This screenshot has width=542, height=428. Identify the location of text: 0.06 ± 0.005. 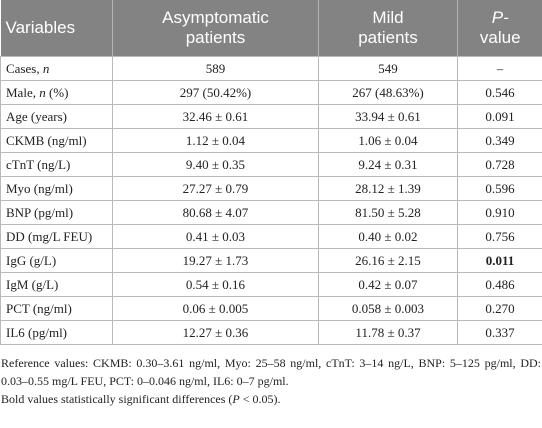
(215, 308).